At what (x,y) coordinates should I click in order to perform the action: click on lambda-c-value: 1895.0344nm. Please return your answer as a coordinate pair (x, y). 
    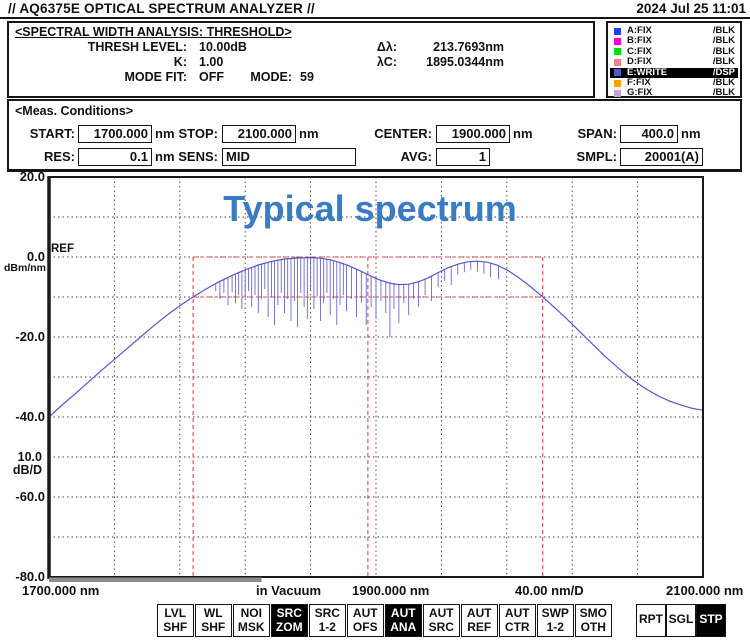
    Looking at the image, I should click on (465, 62).